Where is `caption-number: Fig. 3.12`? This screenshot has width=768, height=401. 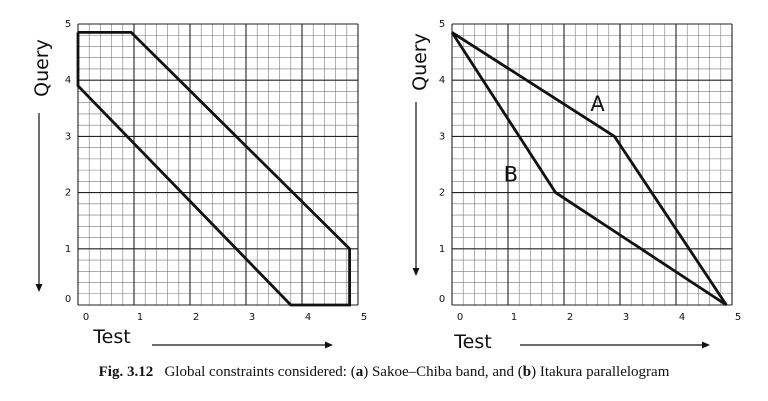 caption-number: Fig. 3.12 is located at coordinates (126, 372).